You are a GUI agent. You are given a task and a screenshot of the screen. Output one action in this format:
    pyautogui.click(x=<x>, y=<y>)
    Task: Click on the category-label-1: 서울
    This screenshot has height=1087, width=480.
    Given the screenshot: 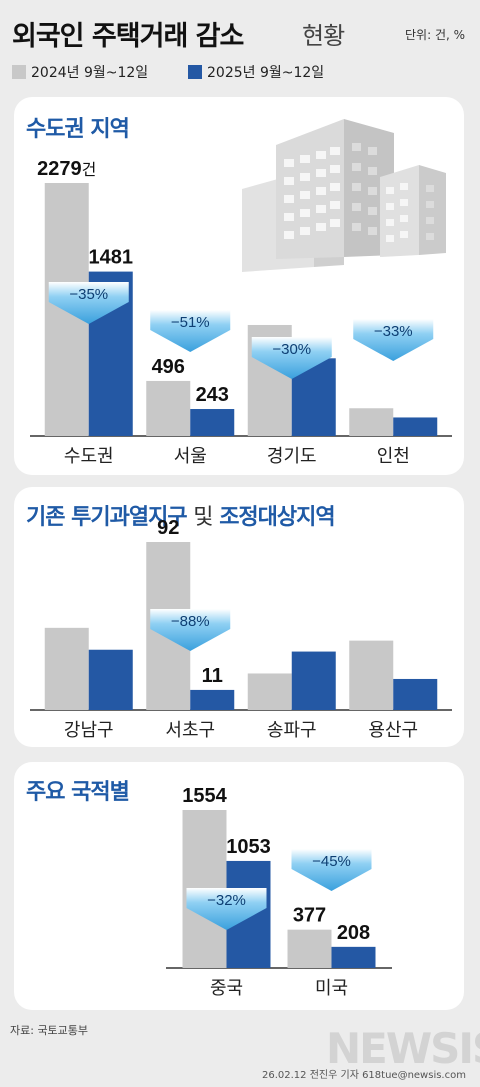 What is the action you would take?
    pyautogui.click(x=190, y=456)
    